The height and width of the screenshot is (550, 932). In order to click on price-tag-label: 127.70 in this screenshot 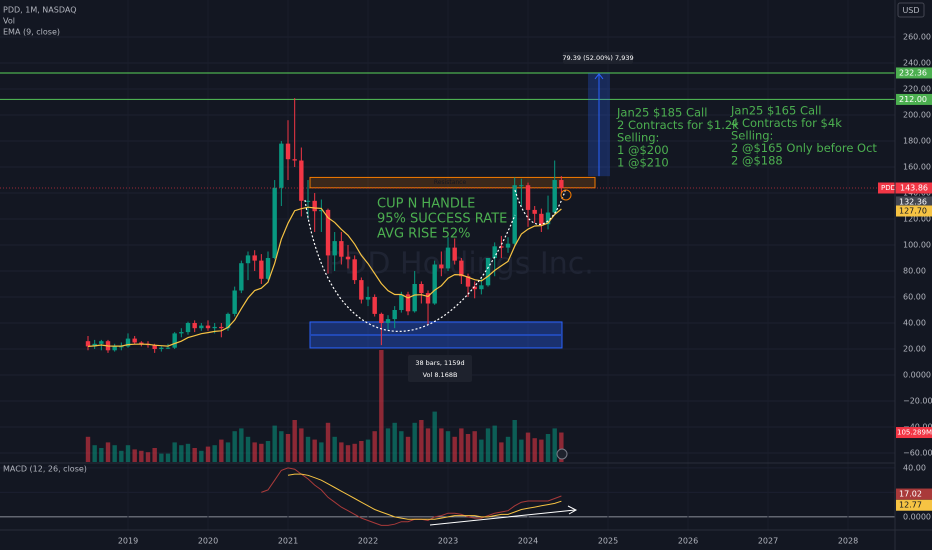, I will do `click(913, 211)`.